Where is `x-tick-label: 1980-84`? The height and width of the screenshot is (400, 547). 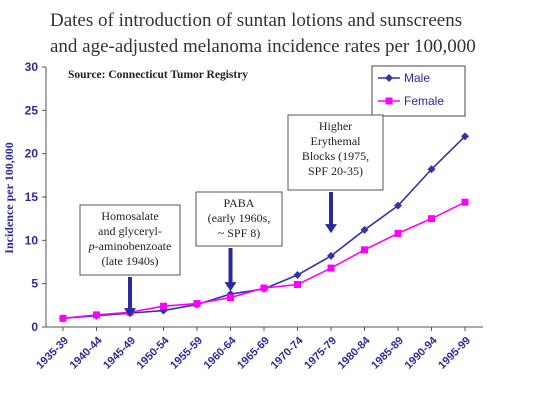
x-tick-label: 1980-84 is located at coordinates (355, 353).